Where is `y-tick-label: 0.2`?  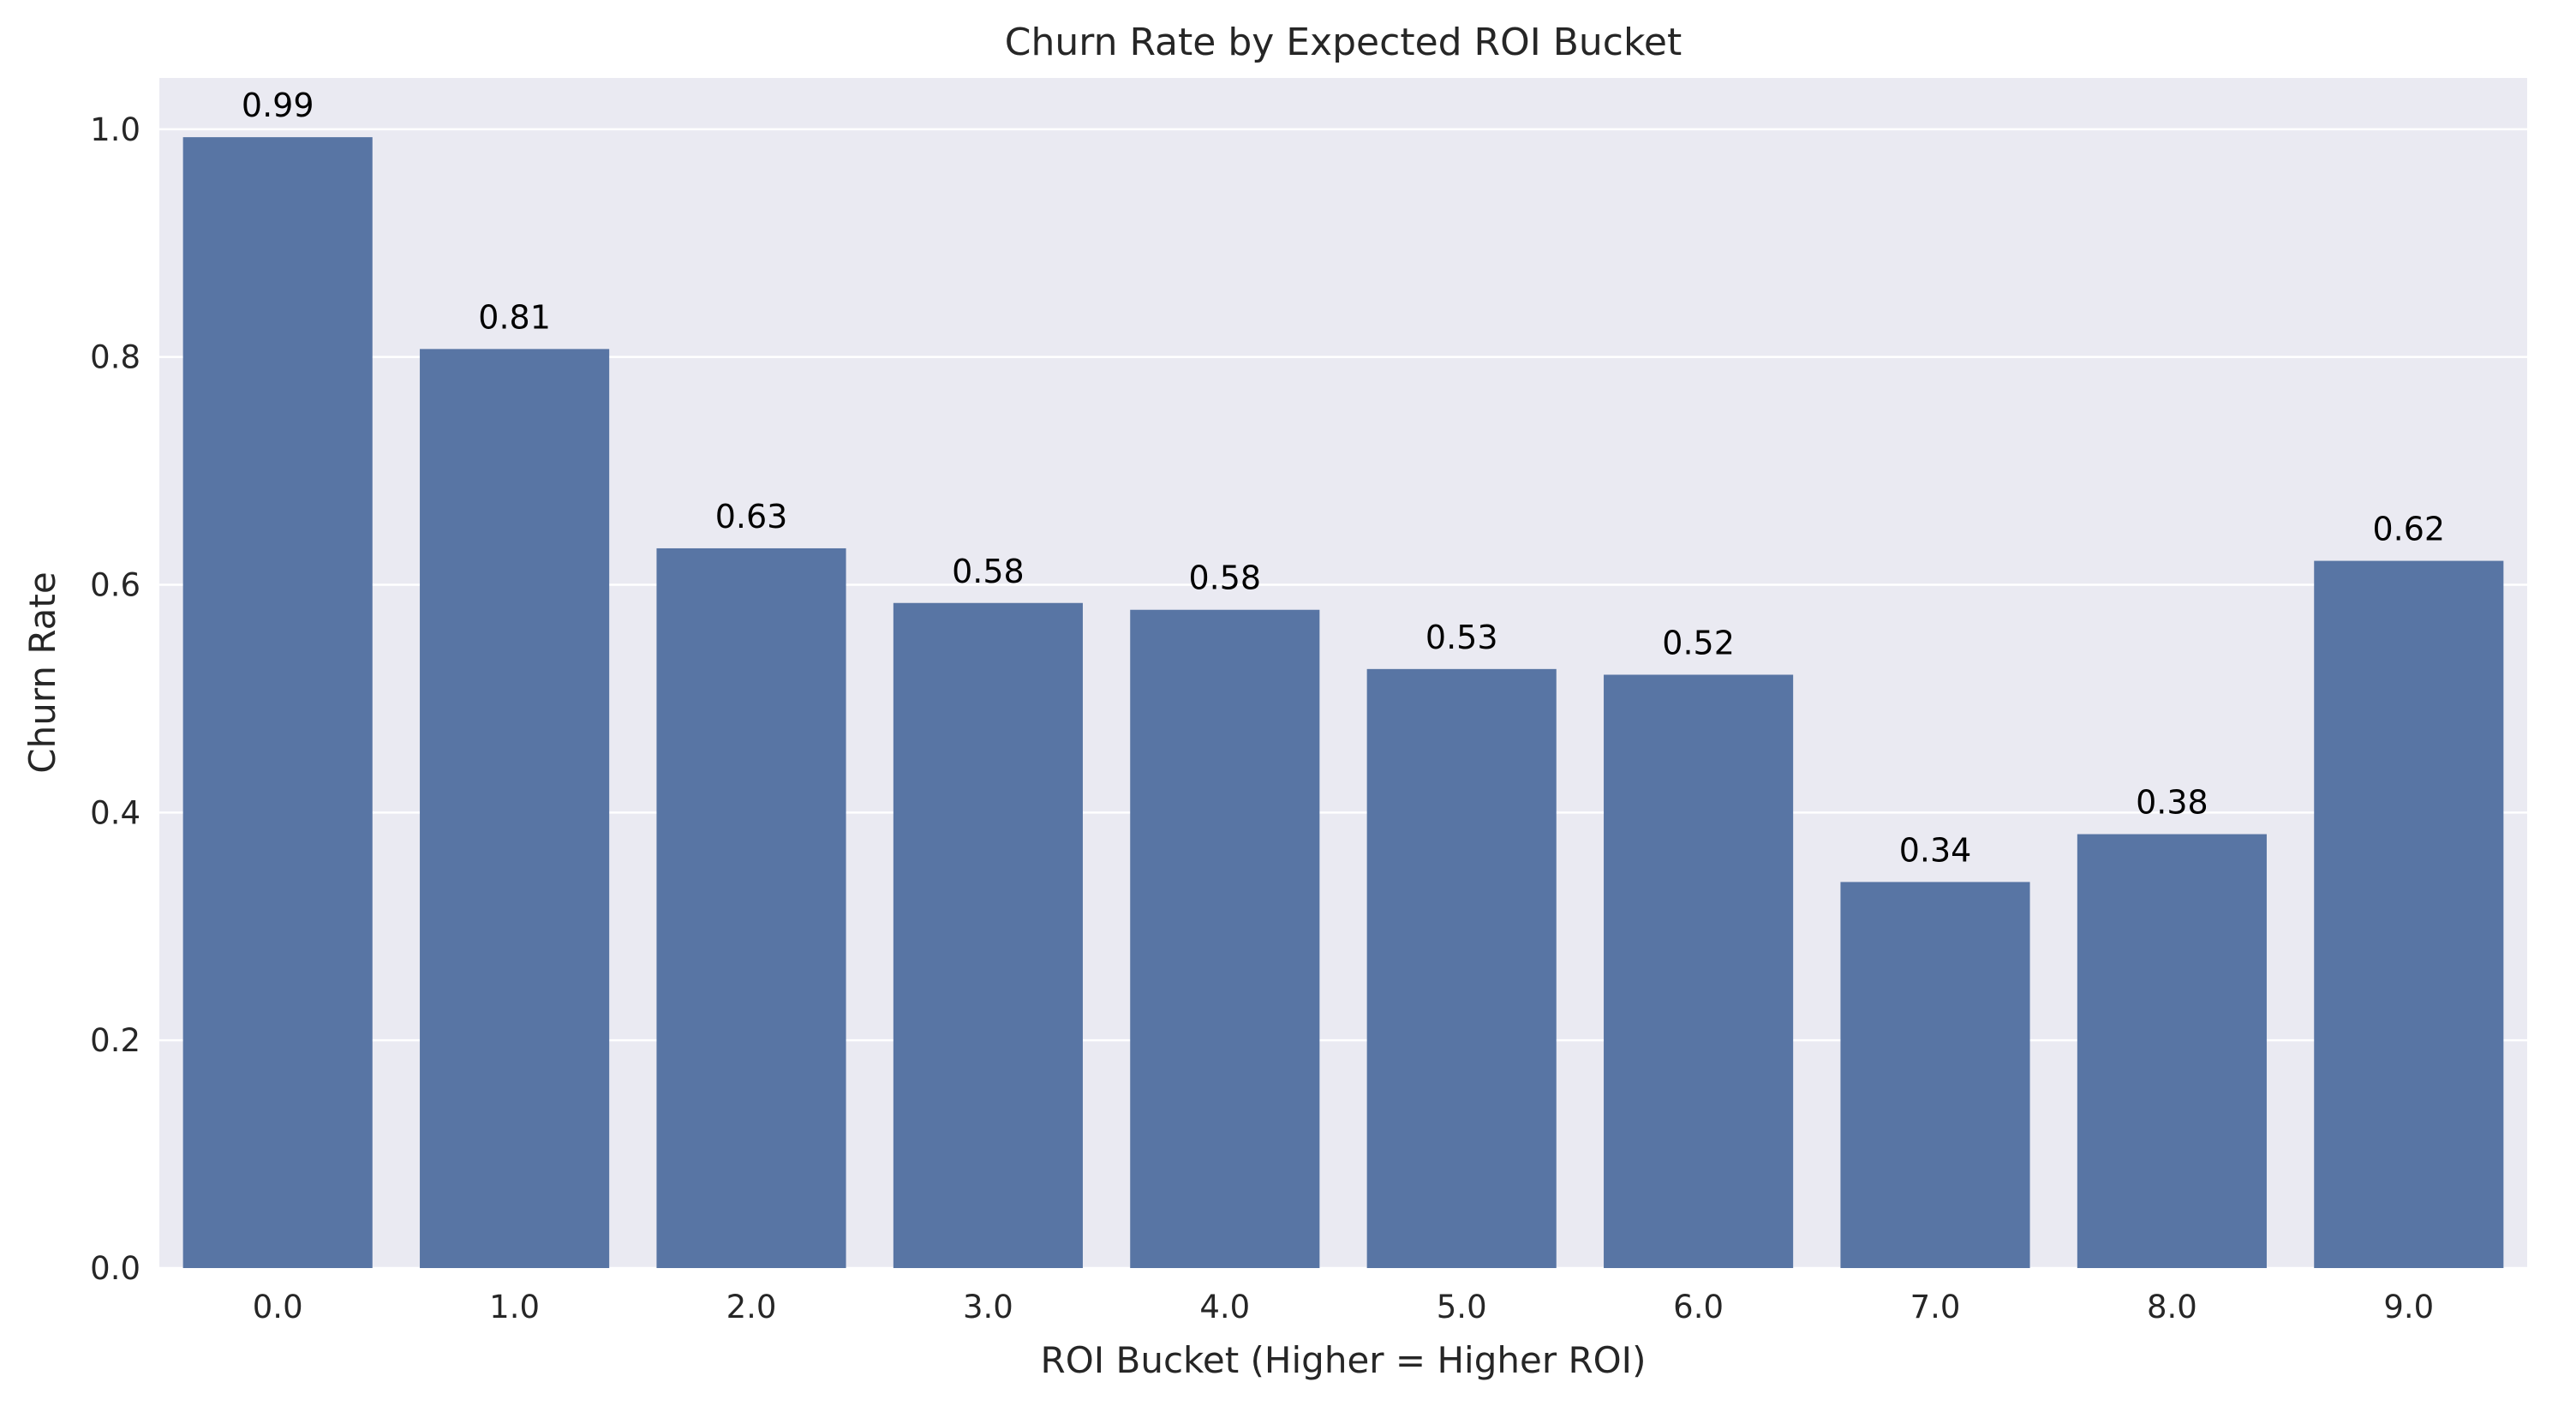
y-tick-label: 0.2 is located at coordinates (115, 1041).